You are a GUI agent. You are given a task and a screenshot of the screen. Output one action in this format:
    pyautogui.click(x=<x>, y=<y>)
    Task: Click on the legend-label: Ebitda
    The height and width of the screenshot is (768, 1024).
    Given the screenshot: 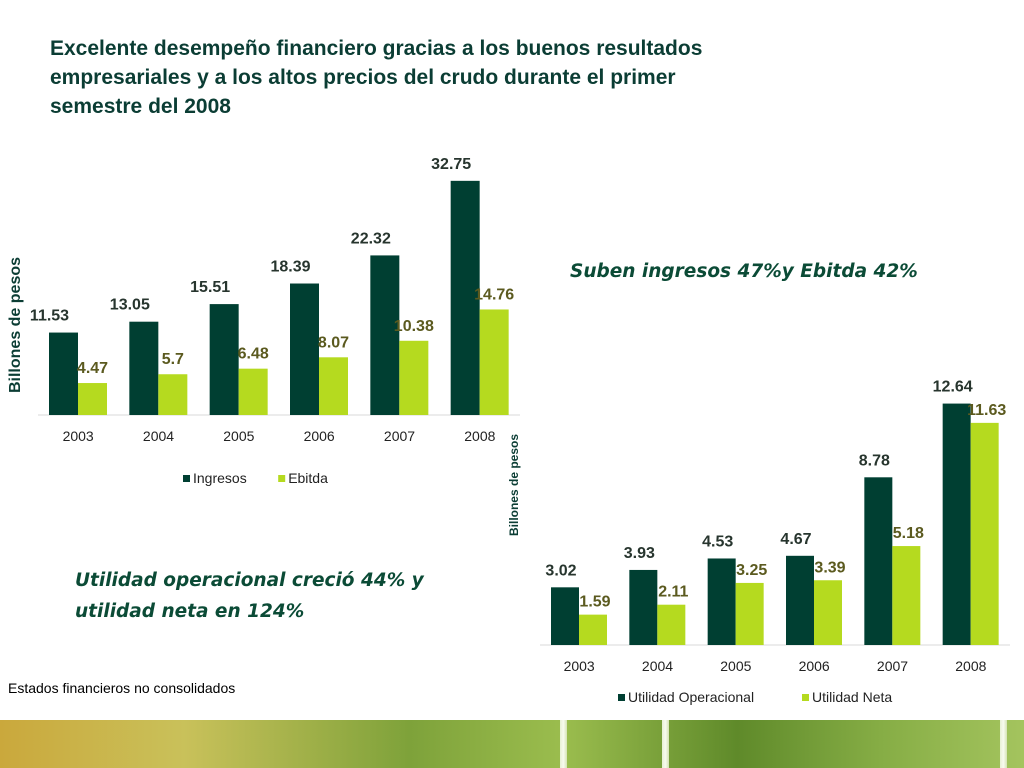 What is the action you would take?
    pyautogui.click(x=308, y=478)
    